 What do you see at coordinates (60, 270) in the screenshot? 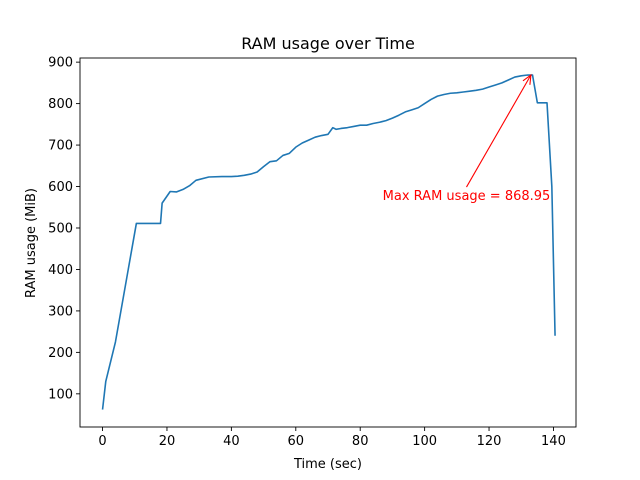
I see `y-tick-label: 400` at bounding box center [60, 270].